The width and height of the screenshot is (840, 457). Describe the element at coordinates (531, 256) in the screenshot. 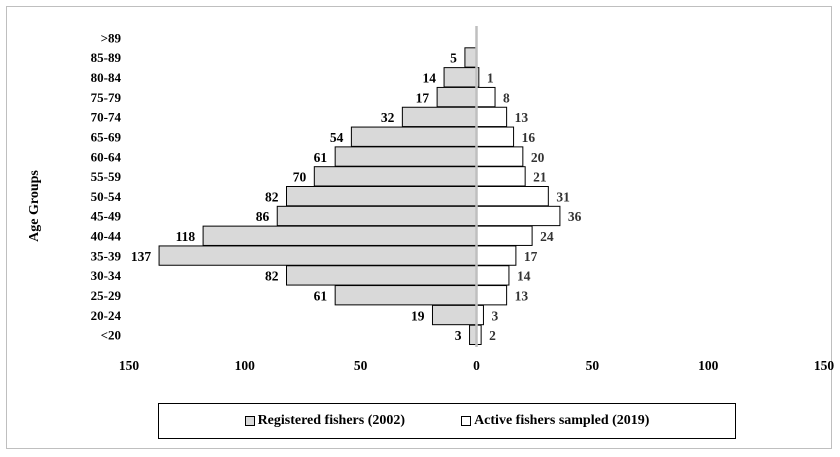

I see `value-label-active-35-39: 17` at that location.